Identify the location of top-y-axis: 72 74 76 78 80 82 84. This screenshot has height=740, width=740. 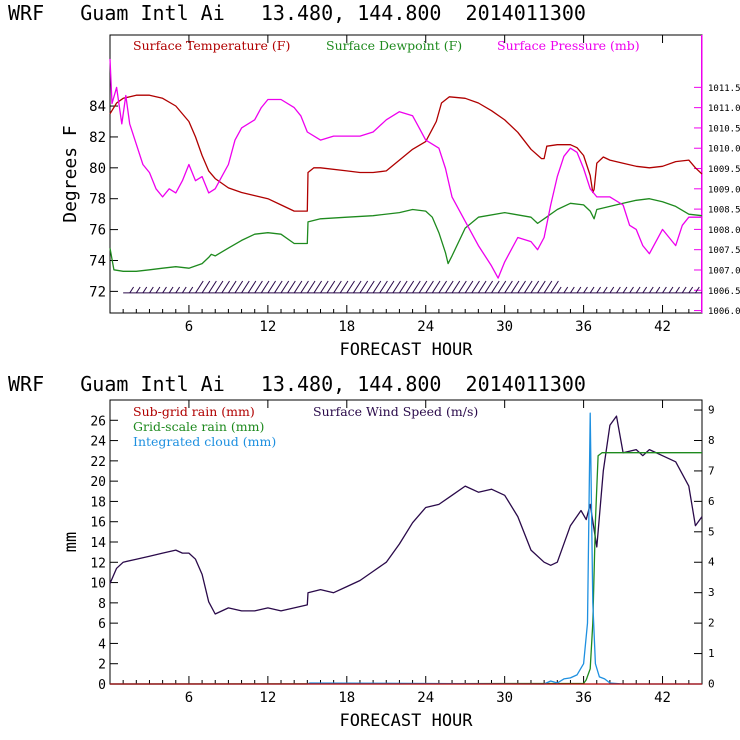
(103, 199).